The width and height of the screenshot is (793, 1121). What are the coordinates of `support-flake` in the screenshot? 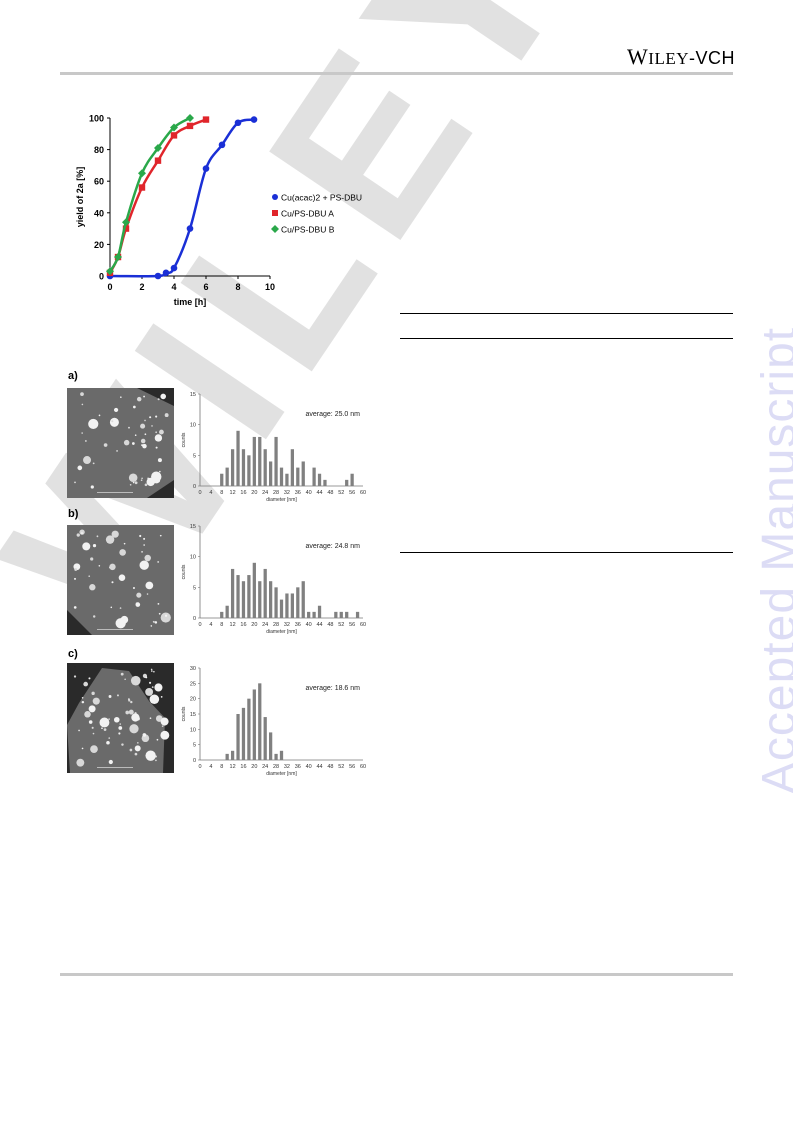 It's located at (120, 443).